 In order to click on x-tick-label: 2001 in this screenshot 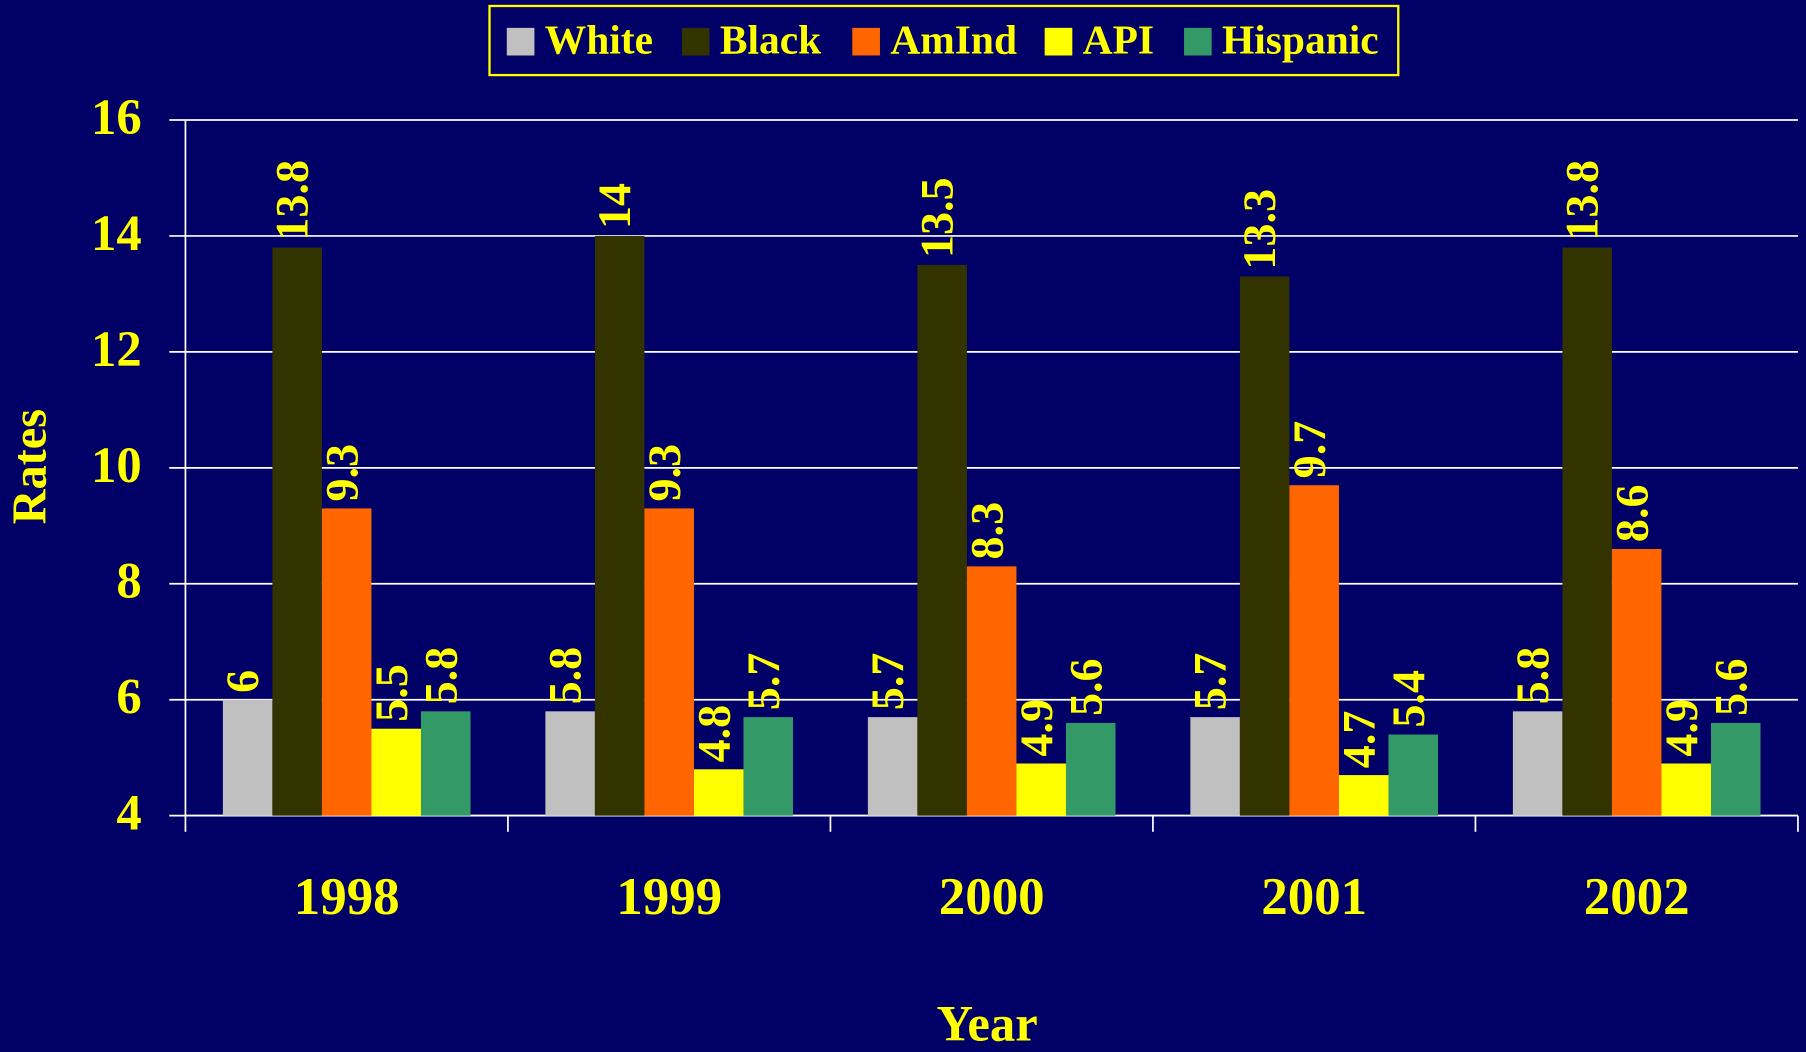, I will do `click(1314, 897)`.